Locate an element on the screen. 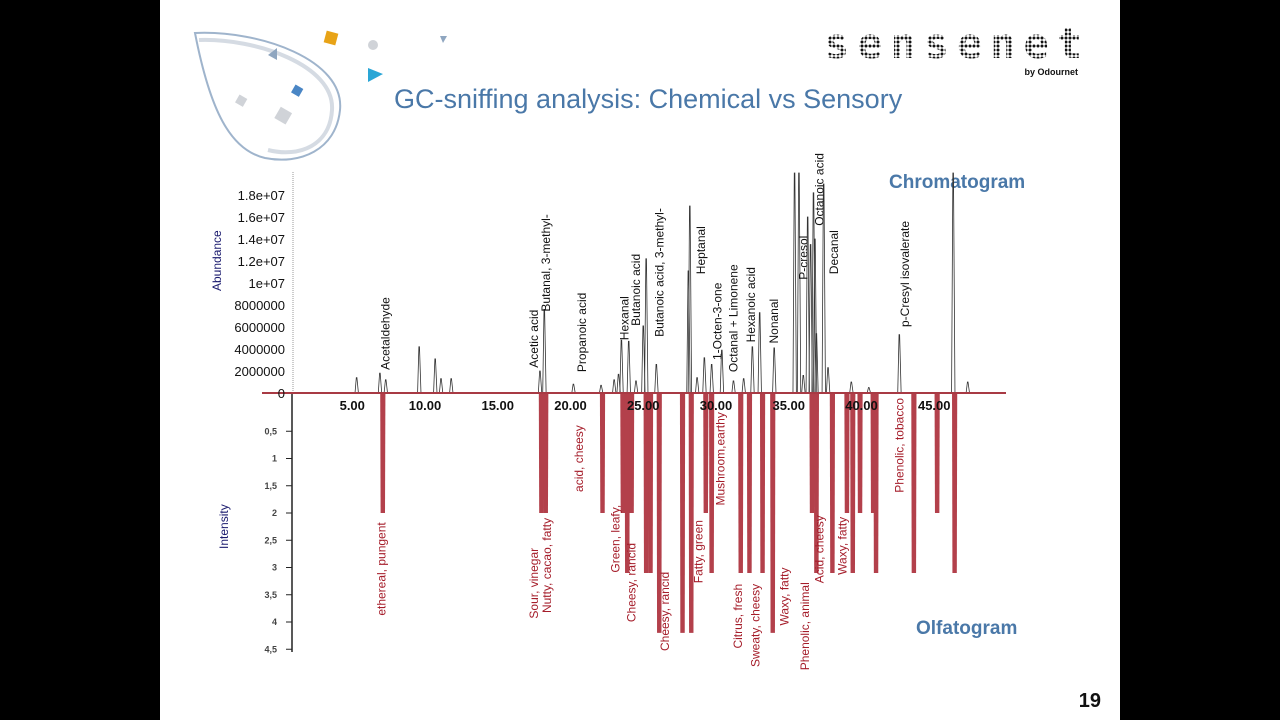 This screenshot has height=720, width=1280. odor-descriptor-label: Sour, vinegar is located at coordinates (534, 583).